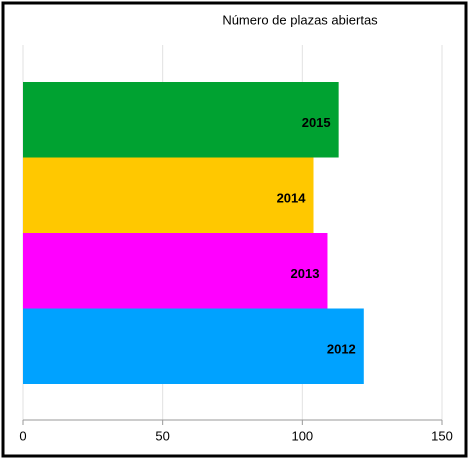  What do you see at coordinates (341, 349) in the screenshot?
I see `bar-label: 2012` at bounding box center [341, 349].